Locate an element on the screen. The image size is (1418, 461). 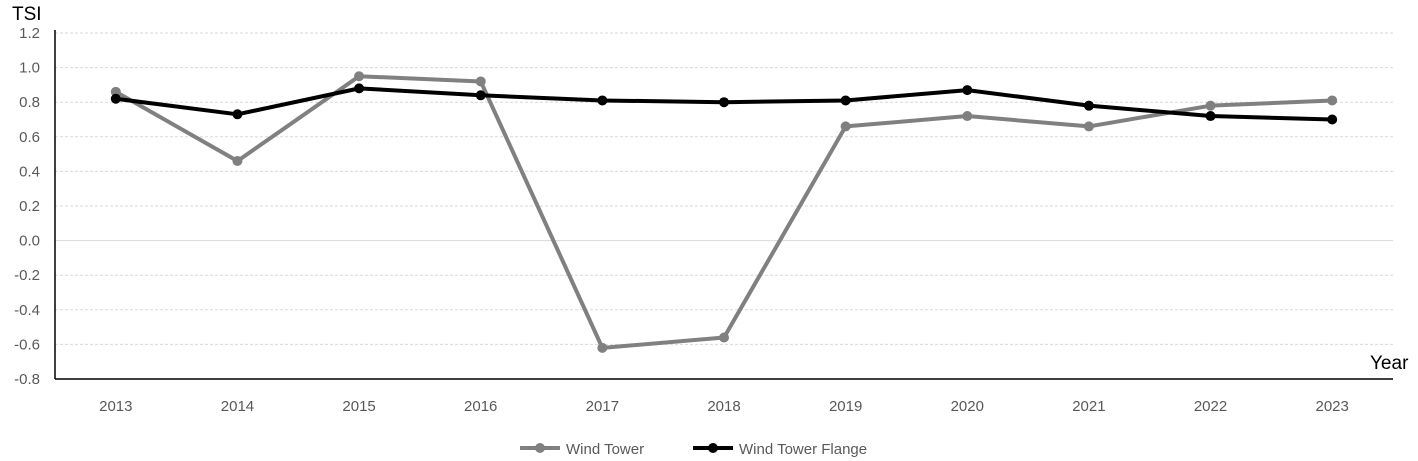
x-tick-label: 2019 is located at coordinates (845, 406).